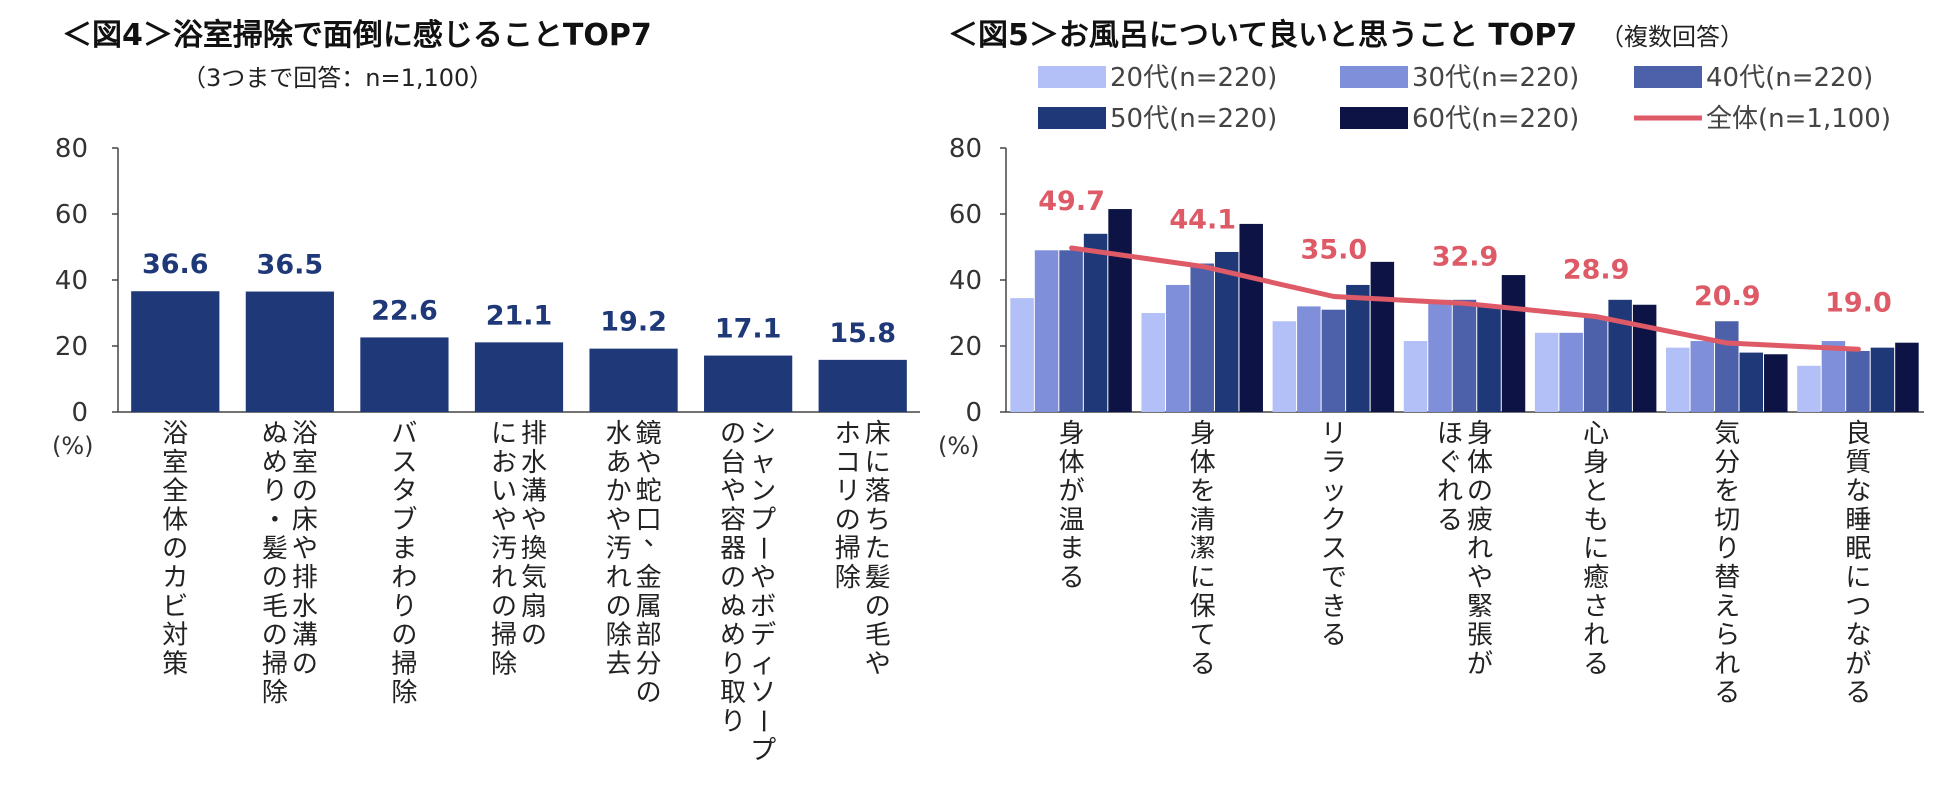  What do you see at coordinates (1858, 302) in the screenshot?
I see `chart5-line-value-label: 19.0` at bounding box center [1858, 302].